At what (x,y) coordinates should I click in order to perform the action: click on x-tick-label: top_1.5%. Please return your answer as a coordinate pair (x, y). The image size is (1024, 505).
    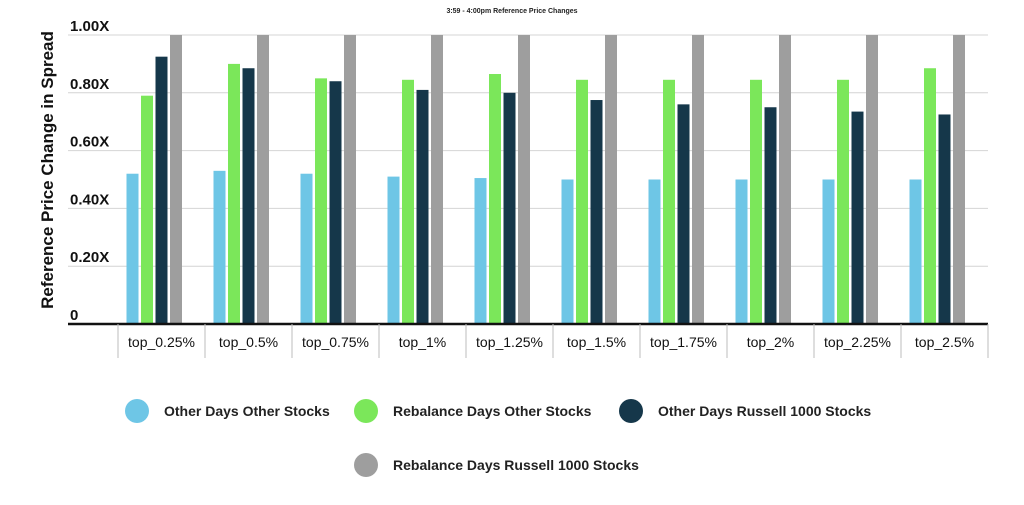
    Looking at the image, I should click on (596, 342).